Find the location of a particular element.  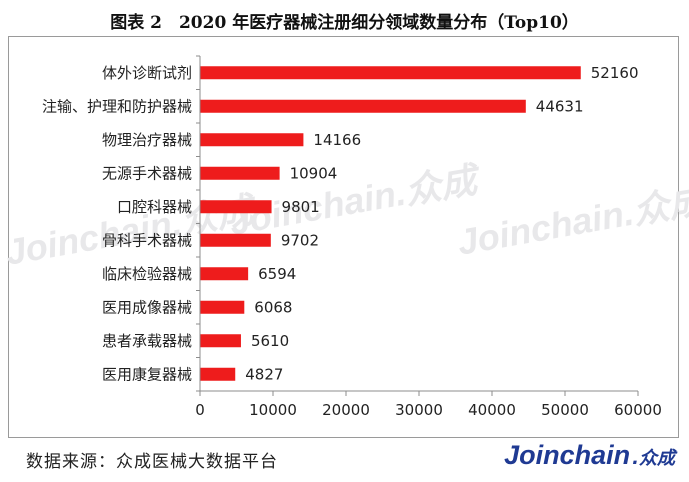

category-label-2: 注输、护理和防护器械 is located at coordinates (117, 106).